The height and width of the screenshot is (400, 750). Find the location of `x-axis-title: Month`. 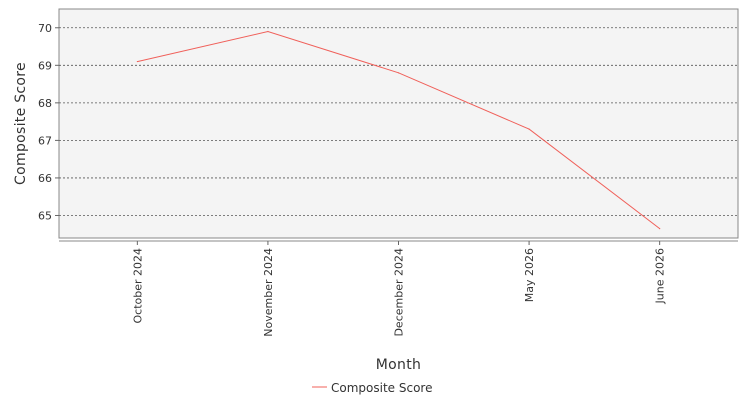

x-axis-title: Month is located at coordinates (398, 365).